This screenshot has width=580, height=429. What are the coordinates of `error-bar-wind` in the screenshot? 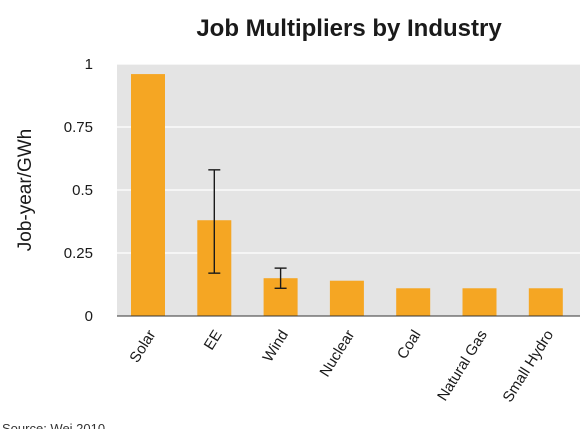 It's located at (280, 278).